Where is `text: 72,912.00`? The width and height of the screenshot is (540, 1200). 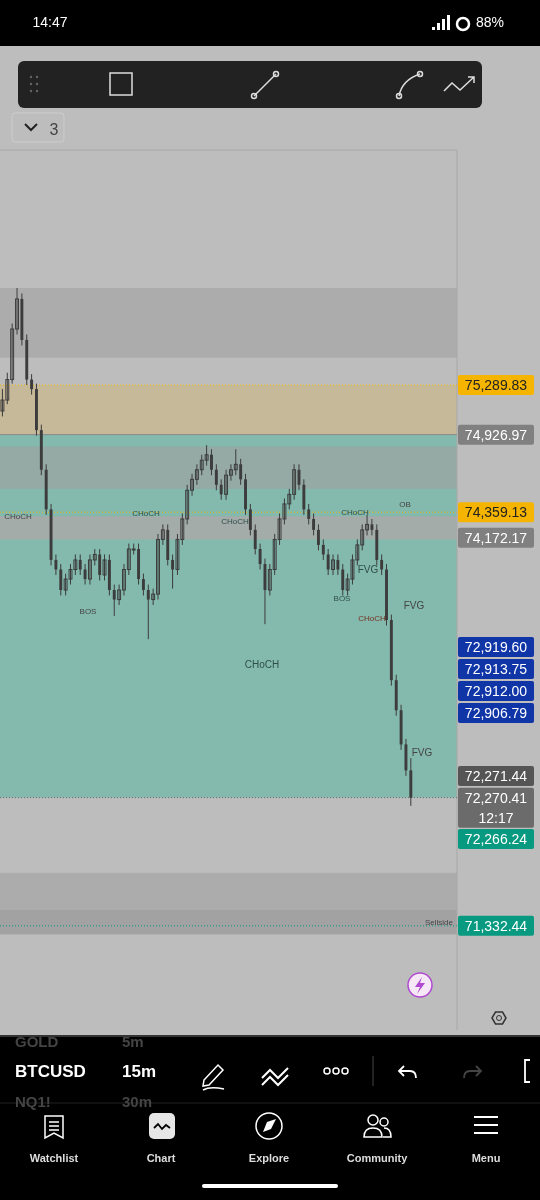 text: 72,912.00 is located at coordinates (496, 691).